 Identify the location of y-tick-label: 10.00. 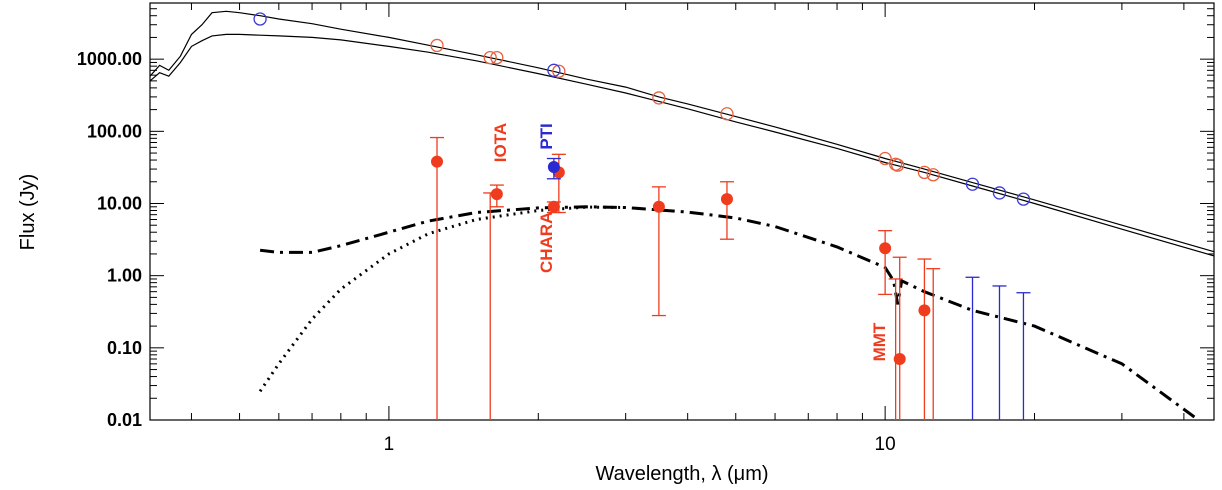
(119, 203).